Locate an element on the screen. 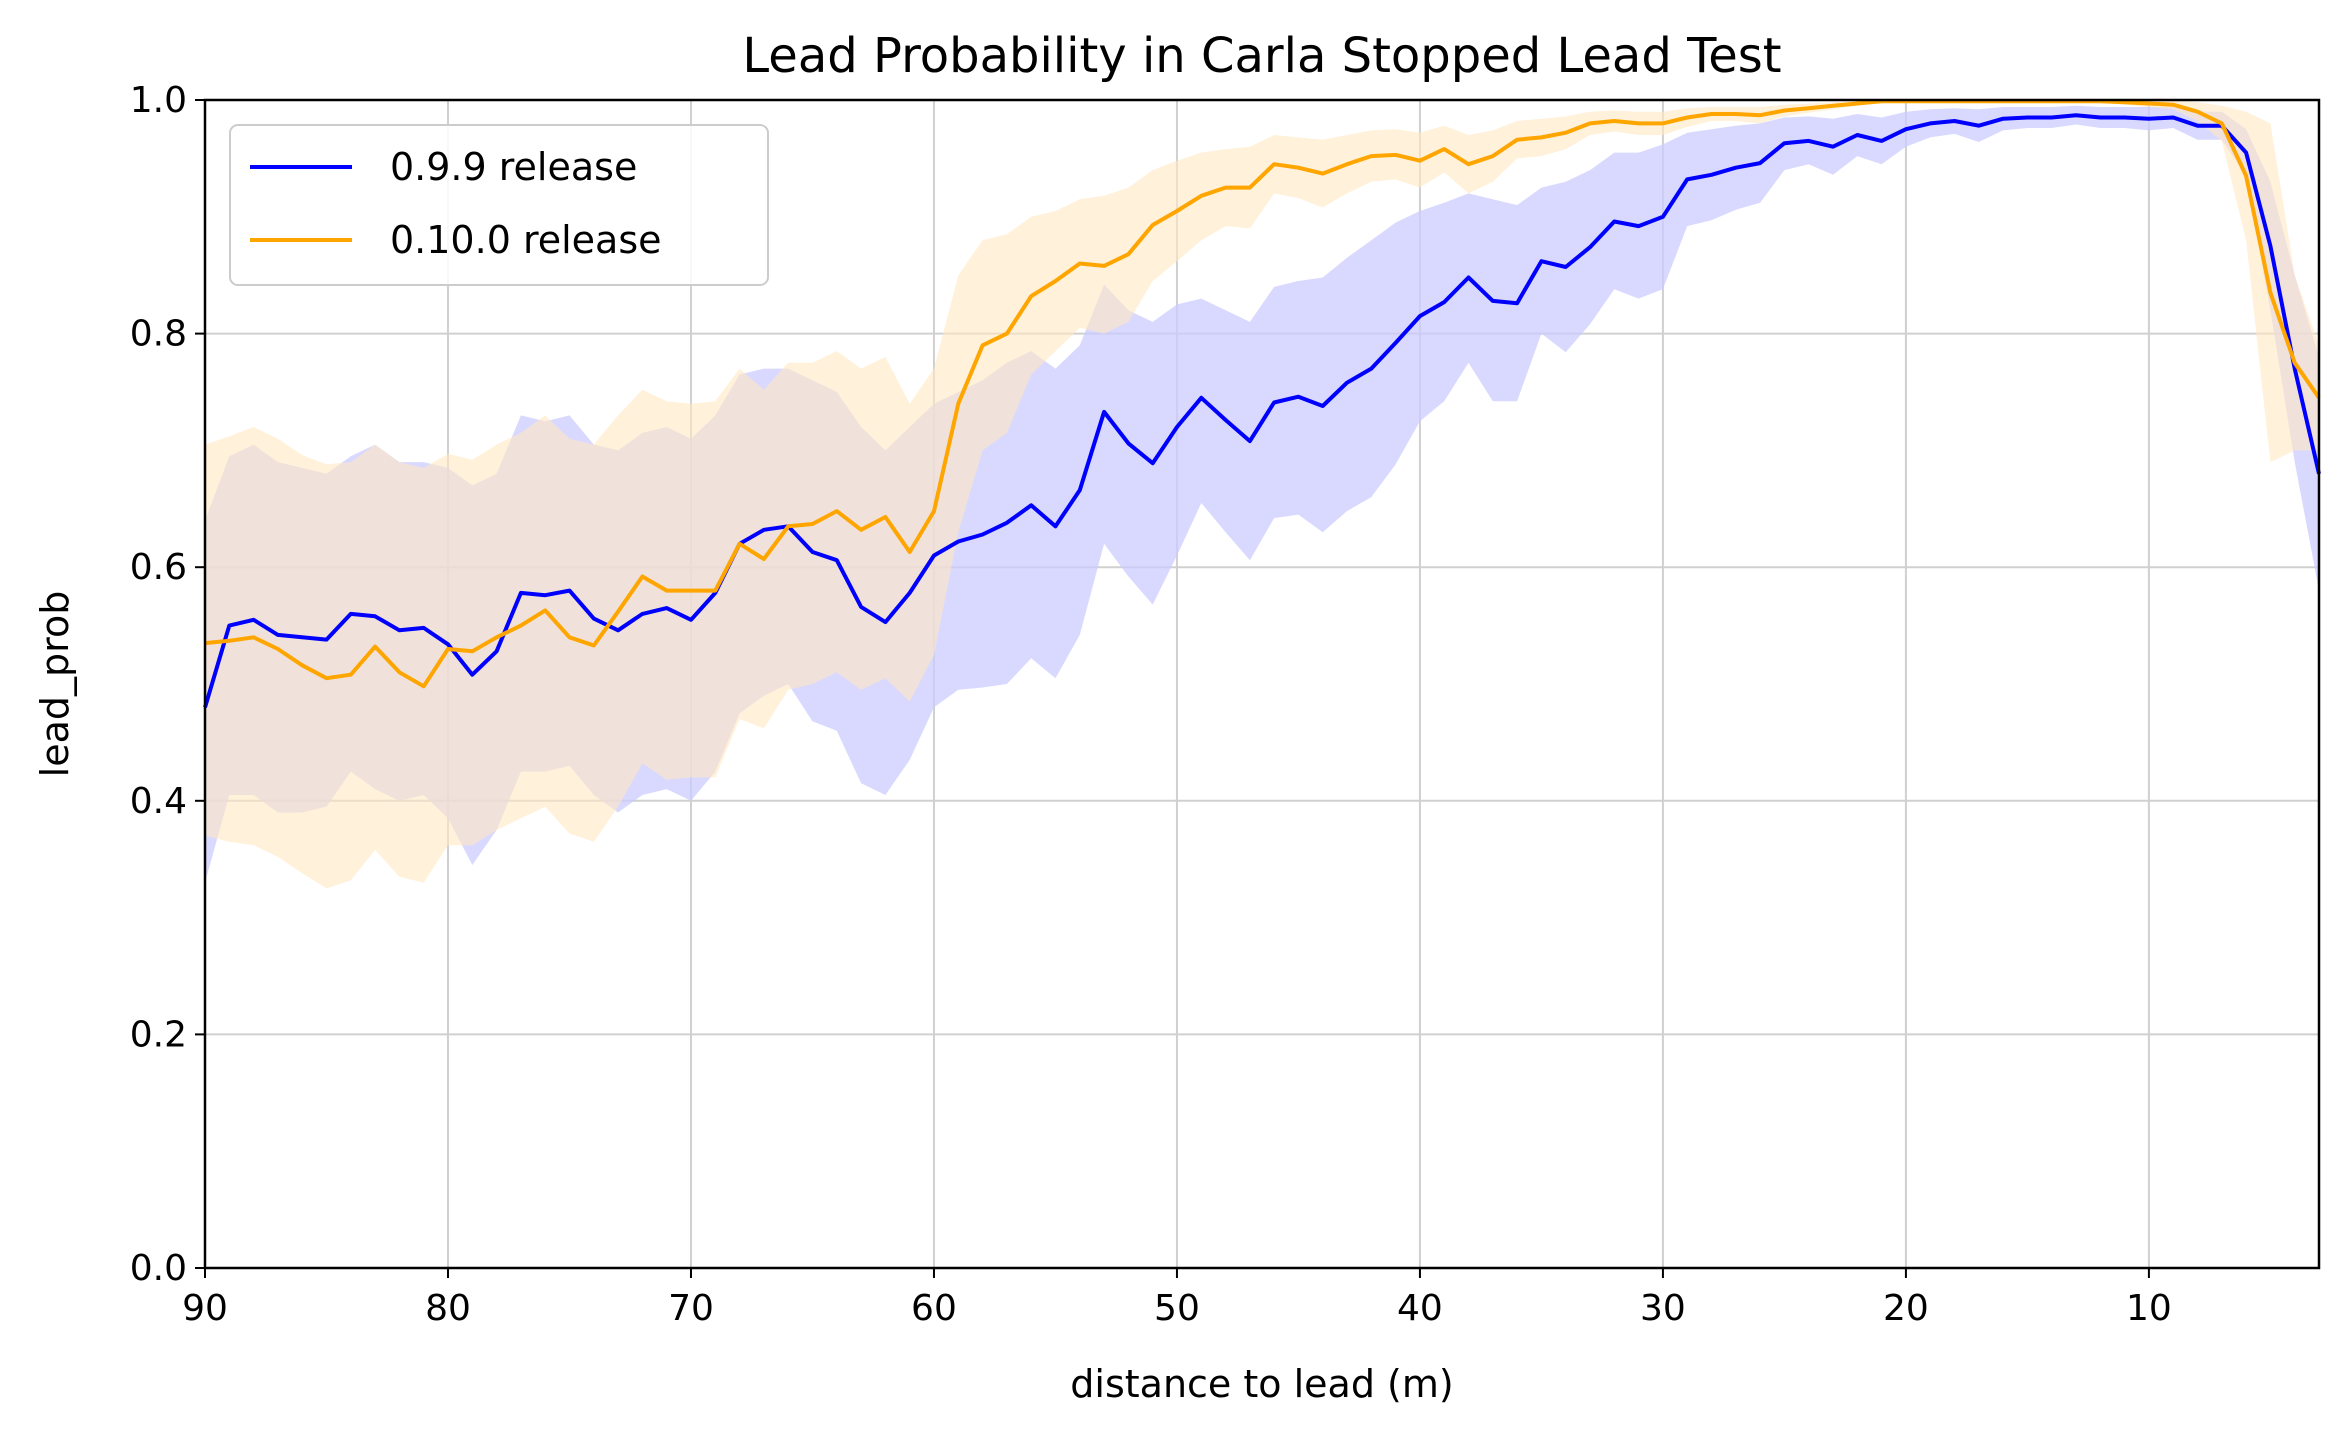 The height and width of the screenshot is (1440, 2347). x-tick-label: 20 is located at coordinates (1906, 1308).